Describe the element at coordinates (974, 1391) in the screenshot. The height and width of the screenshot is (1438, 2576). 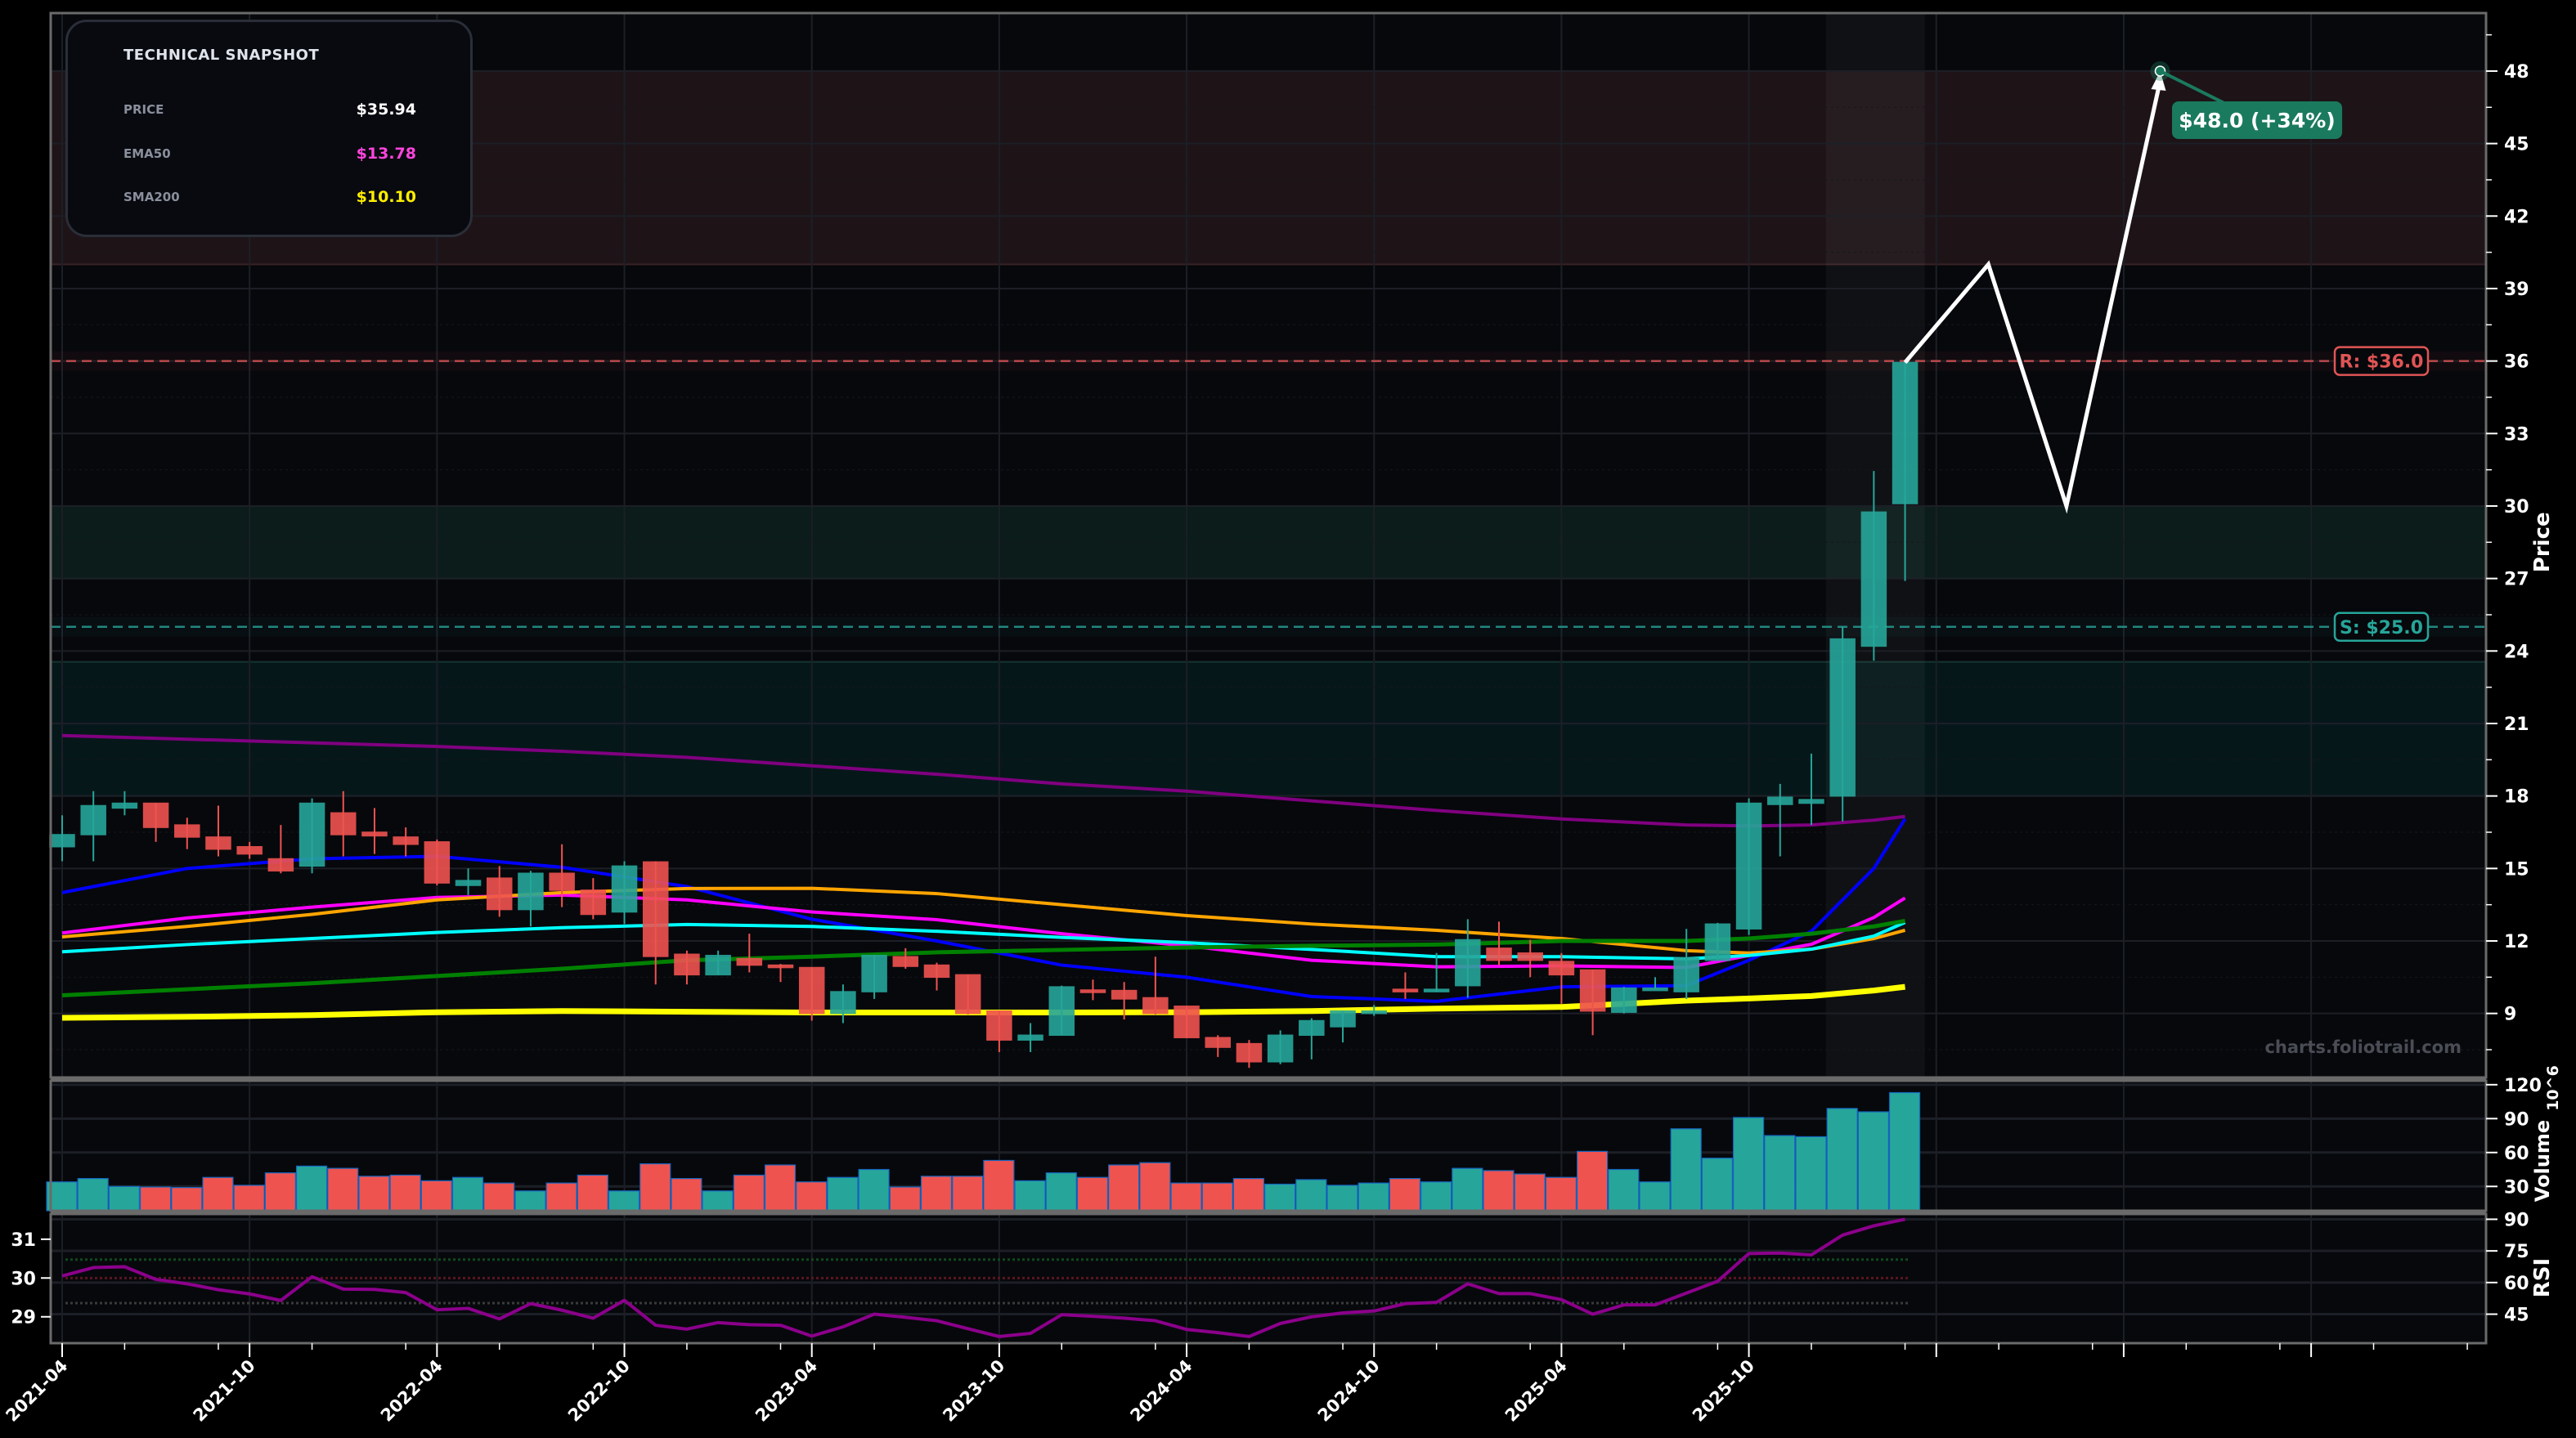
I see `x-tick-label: 2023-10` at that location.